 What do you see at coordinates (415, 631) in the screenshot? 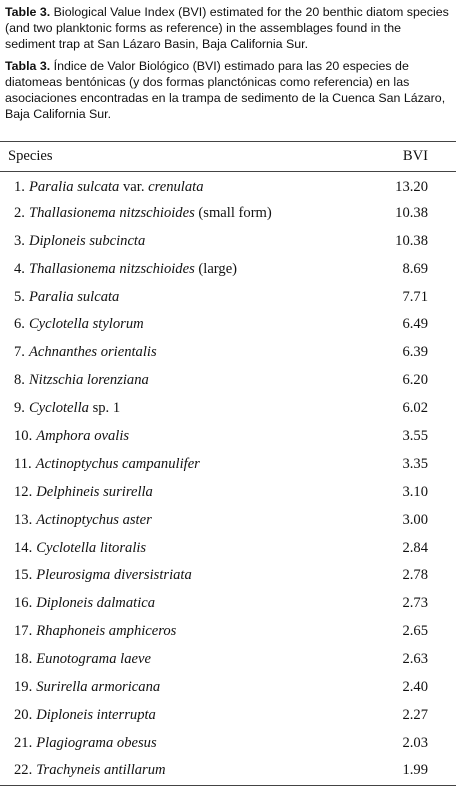
I see `bvi-cell: 2.65` at bounding box center [415, 631].